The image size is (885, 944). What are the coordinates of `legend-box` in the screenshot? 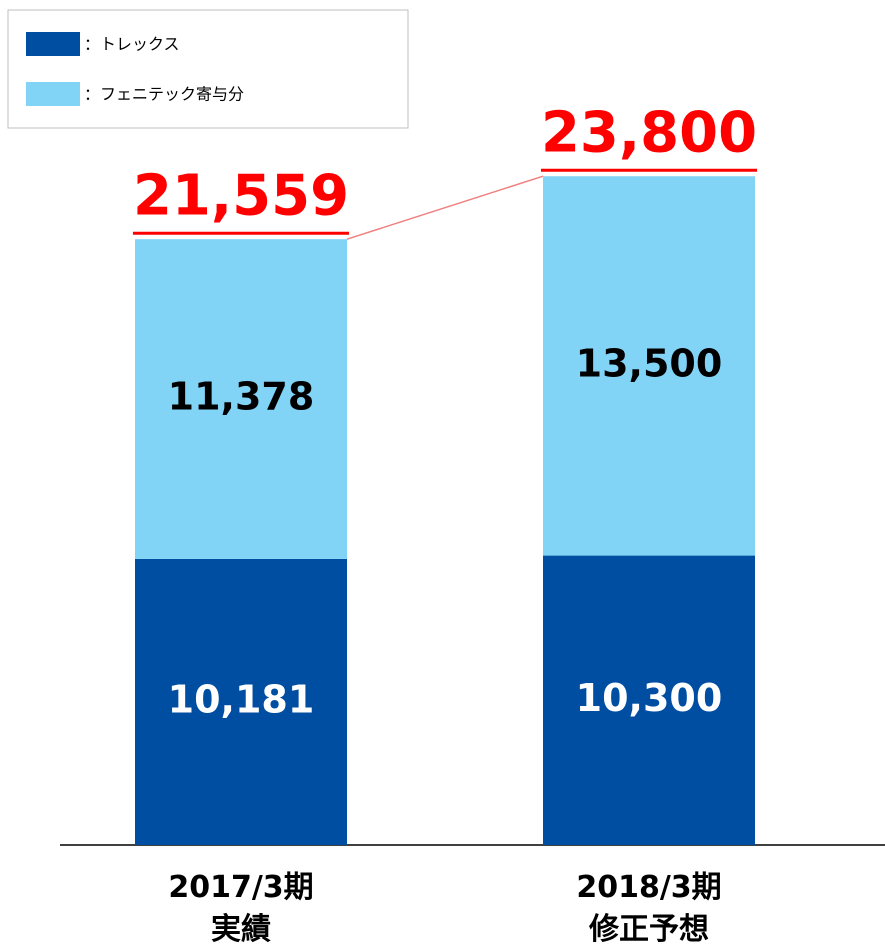 It's located at (208, 69).